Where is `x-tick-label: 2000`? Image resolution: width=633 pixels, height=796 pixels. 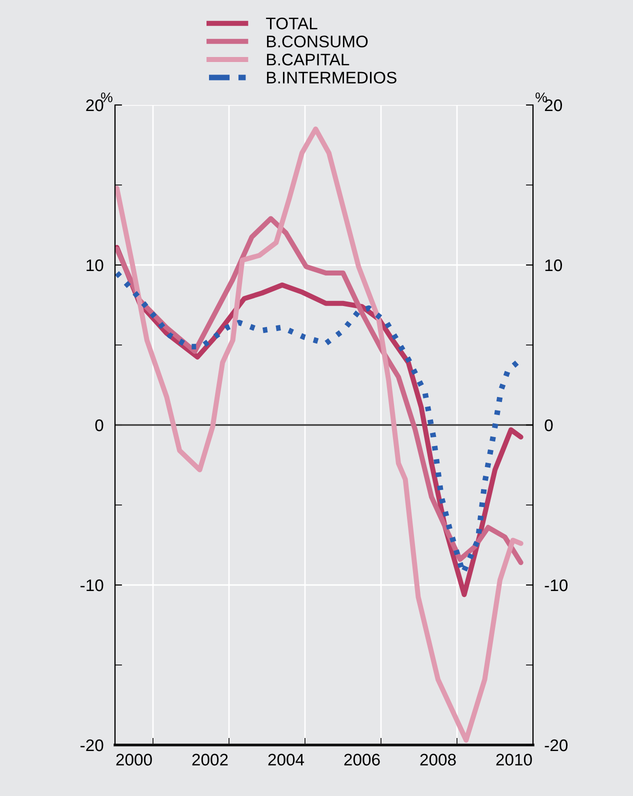 x-tick-label: 2000 is located at coordinates (134, 760).